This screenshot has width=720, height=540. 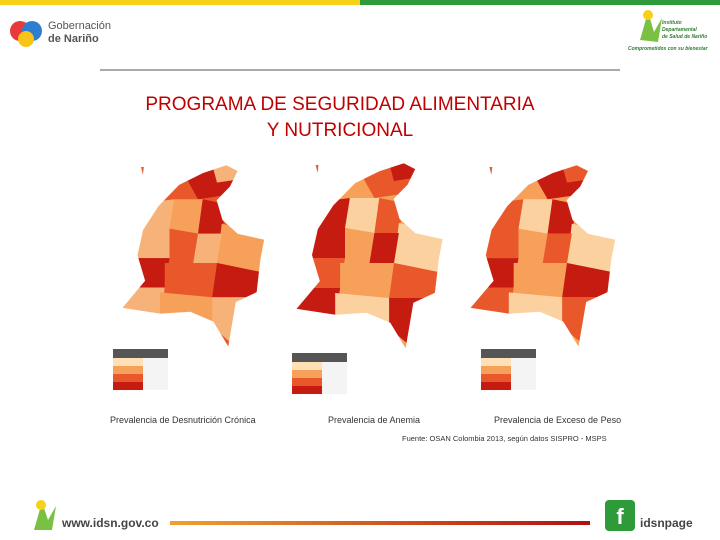 What do you see at coordinates (547, 258) in the screenshot?
I see `map-overweight` at bounding box center [547, 258].